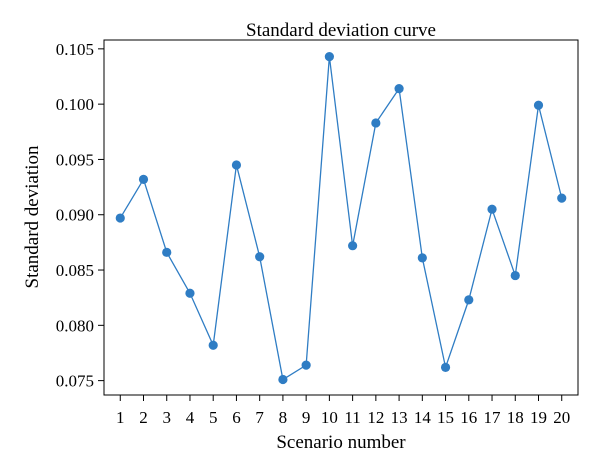  Describe the element at coordinates (538, 417) in the screenshot. I see `x-tick-label: 19` at that location.